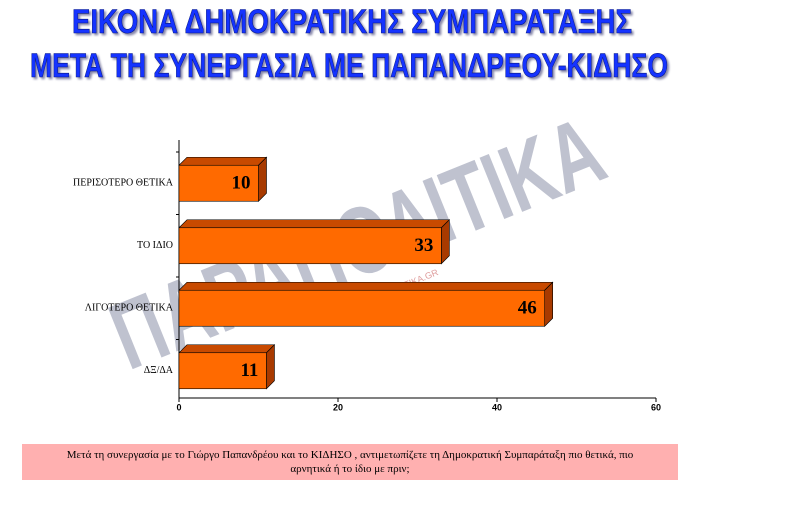 The height and width of the screenshot is (510, 790). I want to click on value-label: 33, so click(423, 245).